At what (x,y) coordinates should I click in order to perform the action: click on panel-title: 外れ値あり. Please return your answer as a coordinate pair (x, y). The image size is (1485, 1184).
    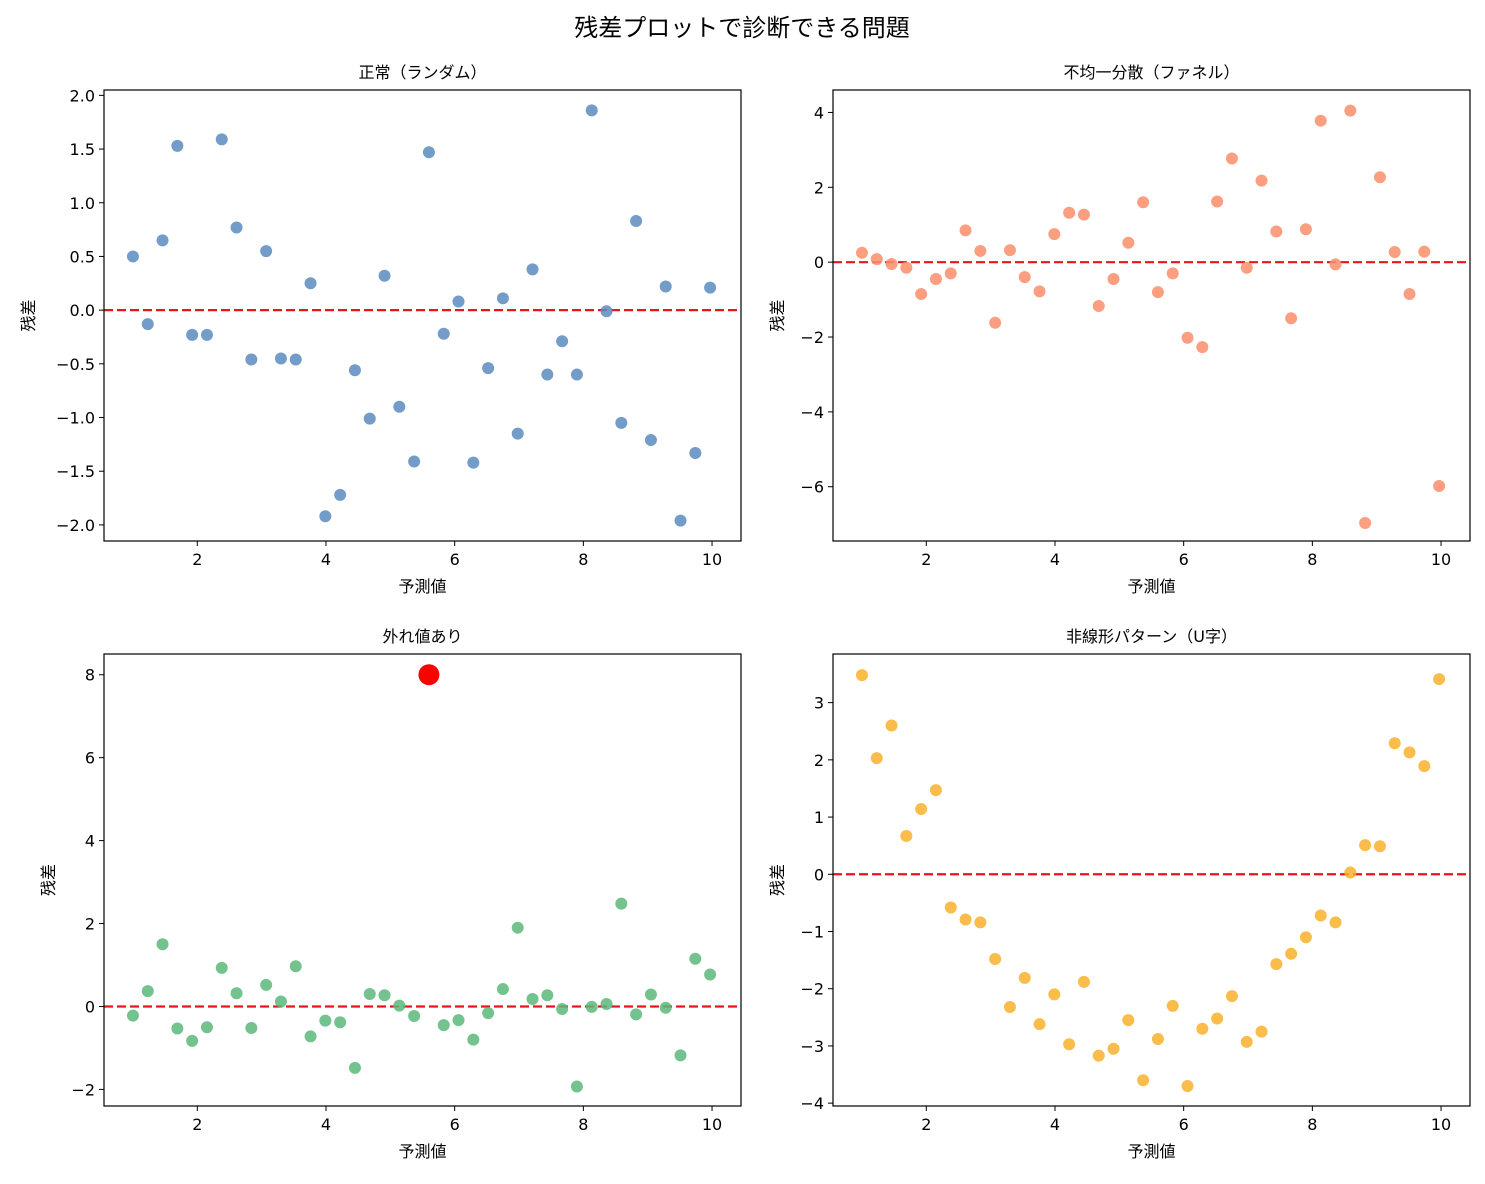
    Looking at the image, I should click on (422, 636).